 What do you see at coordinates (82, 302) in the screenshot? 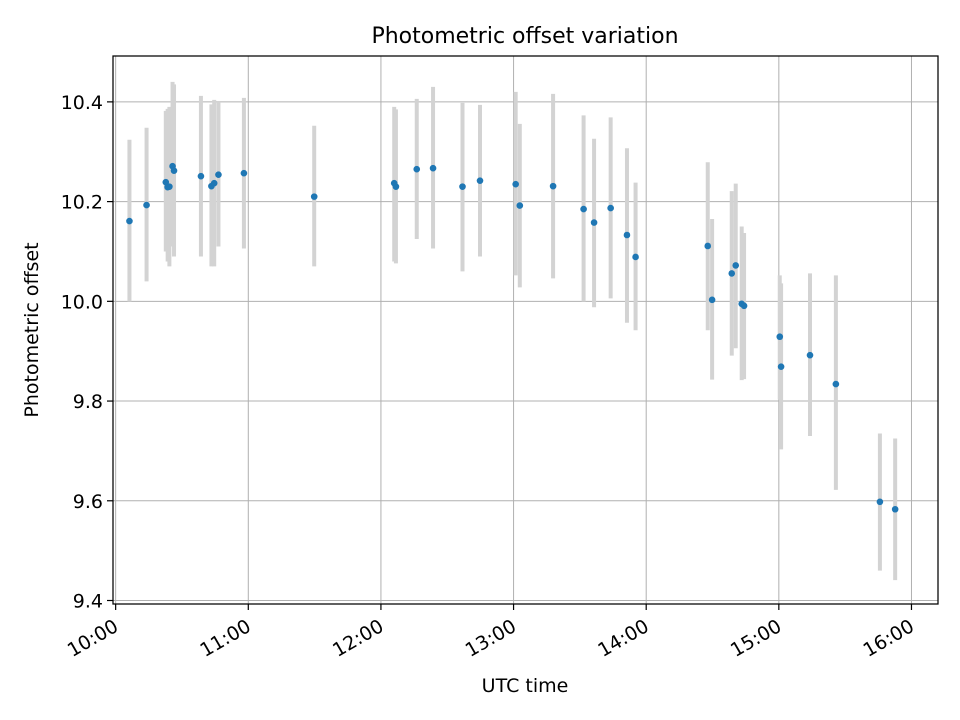
I see `y-tick-label: 10.0` at bounding box center [82, 302].